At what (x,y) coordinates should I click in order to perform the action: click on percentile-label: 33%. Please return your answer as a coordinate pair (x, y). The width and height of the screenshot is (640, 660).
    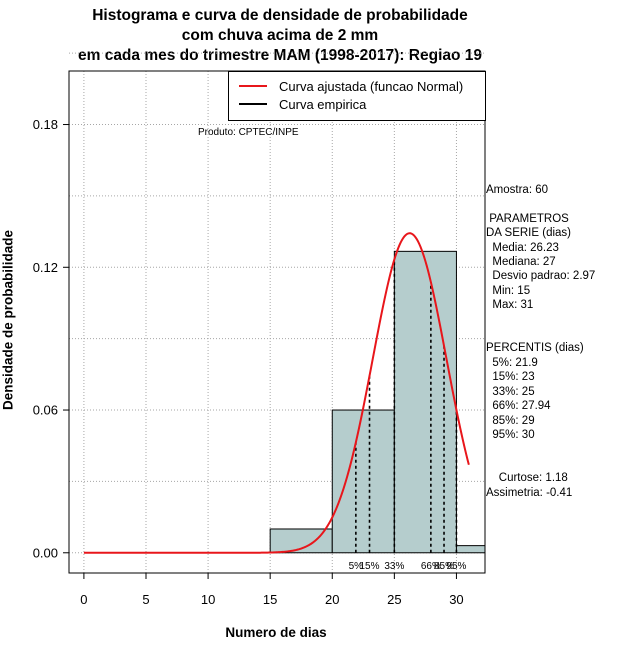
    Looking at the image, I should click on (394, 566).